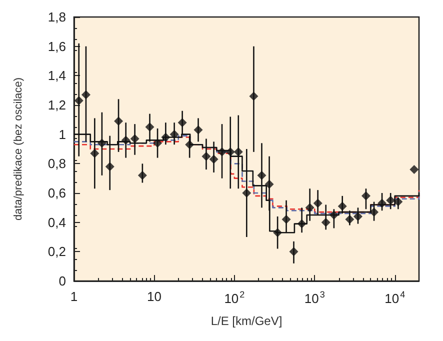  What do you see at coordinates (62, 134) in the screenshot?
I see `y-tick-label: 1` at bounding box center [62, 134].